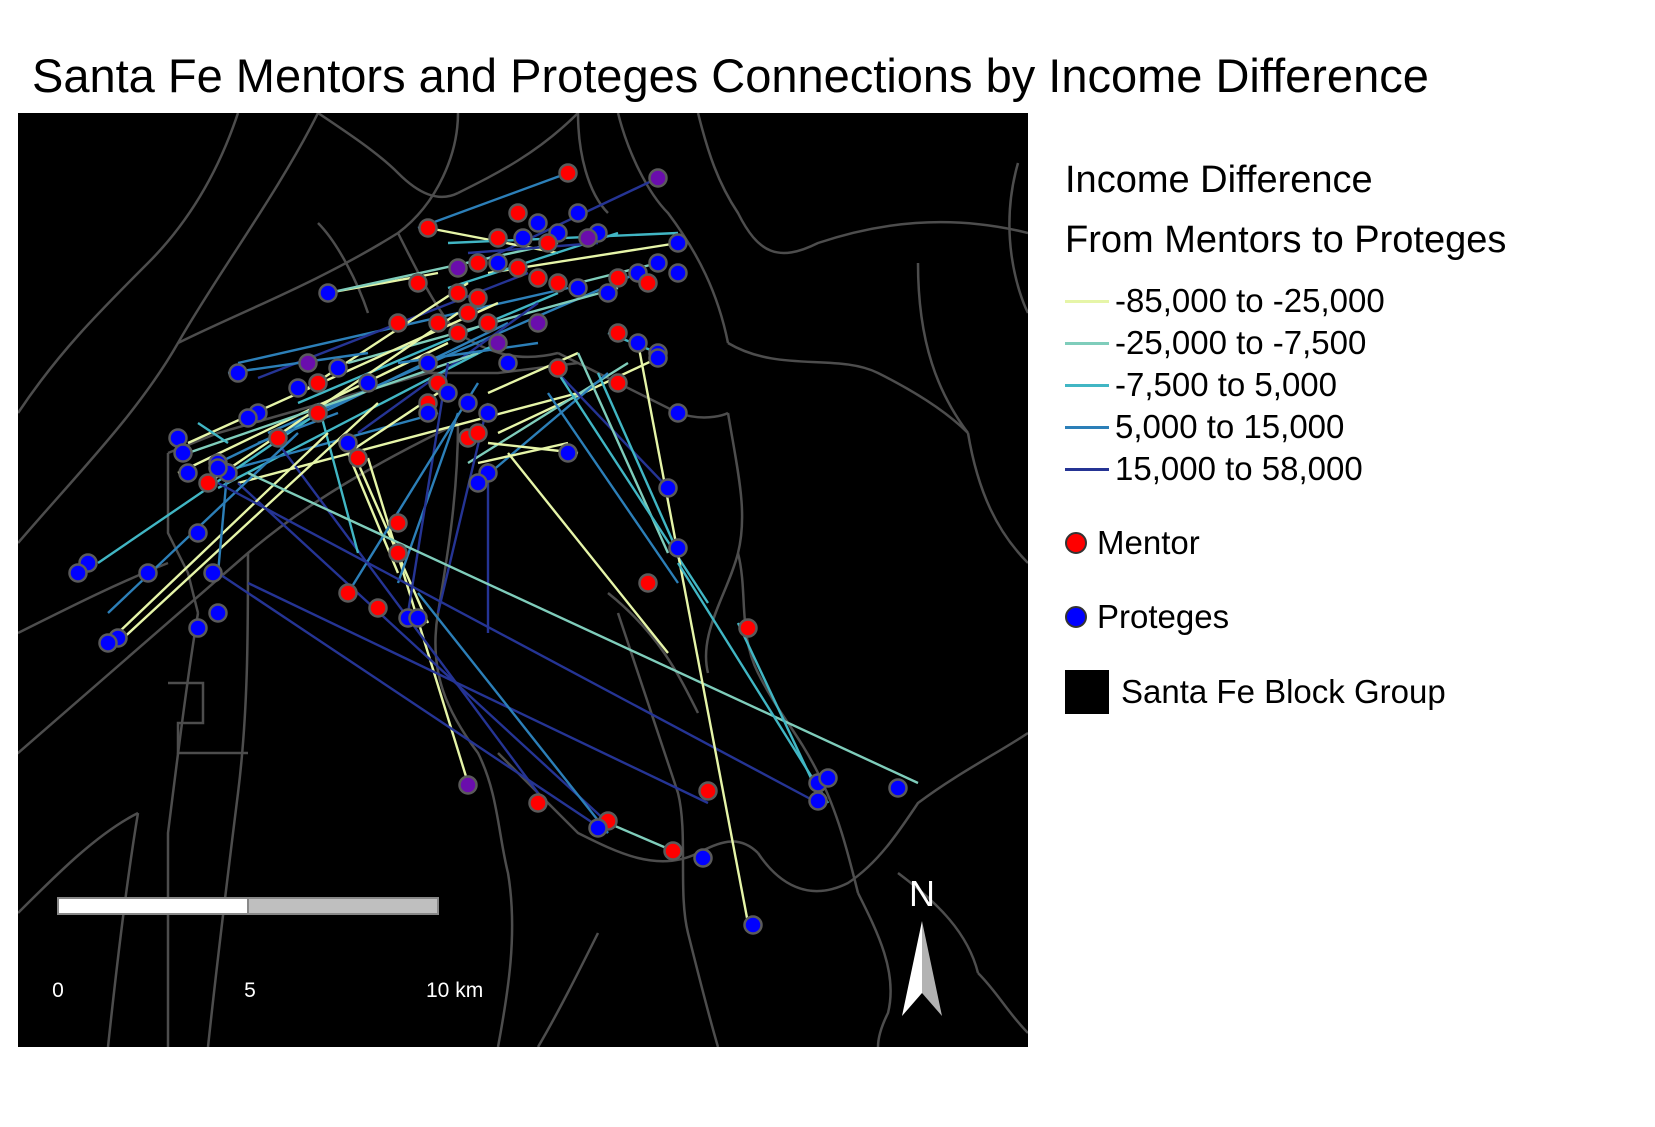 This screenshot has height=1127, width=1655. Describe the element at coordinates (1087, 469) in the screenshot. I see `legend-class-5-swatch` at that location.